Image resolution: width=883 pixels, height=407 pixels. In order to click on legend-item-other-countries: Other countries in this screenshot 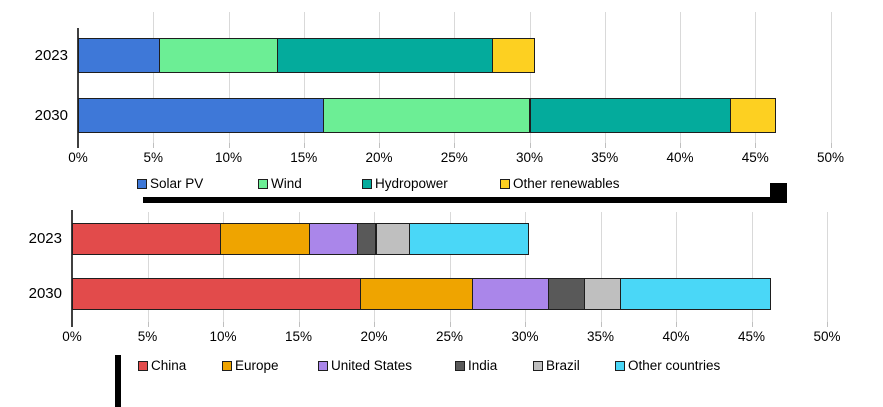, I will do `click(667, 365)`.